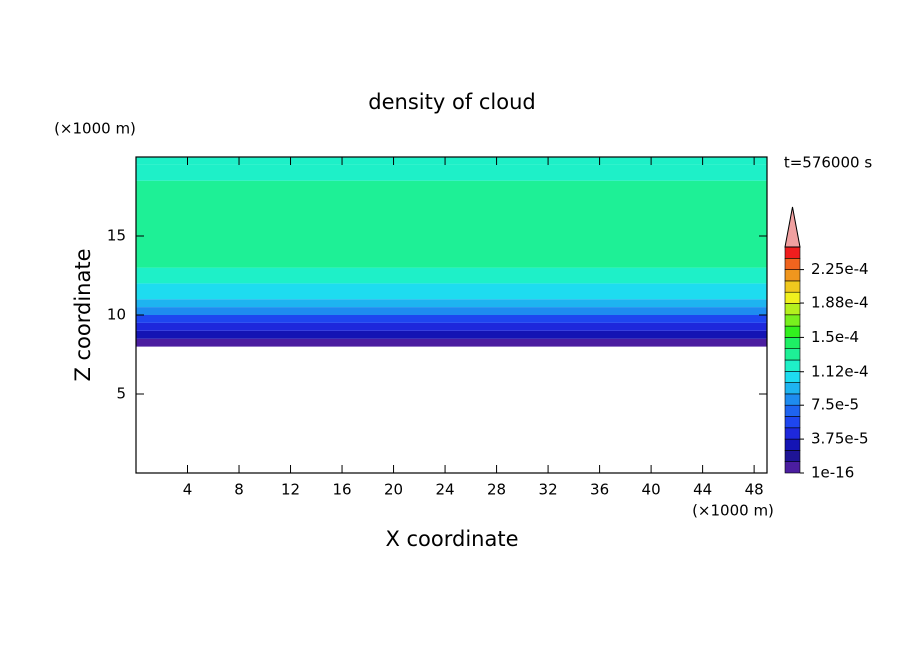 This screenshot has width=904, height=654. What do you see at coordinates (451, 102) in the screenshot?
I see `chart-title: density of cloud` at bounding box center [451, 102].